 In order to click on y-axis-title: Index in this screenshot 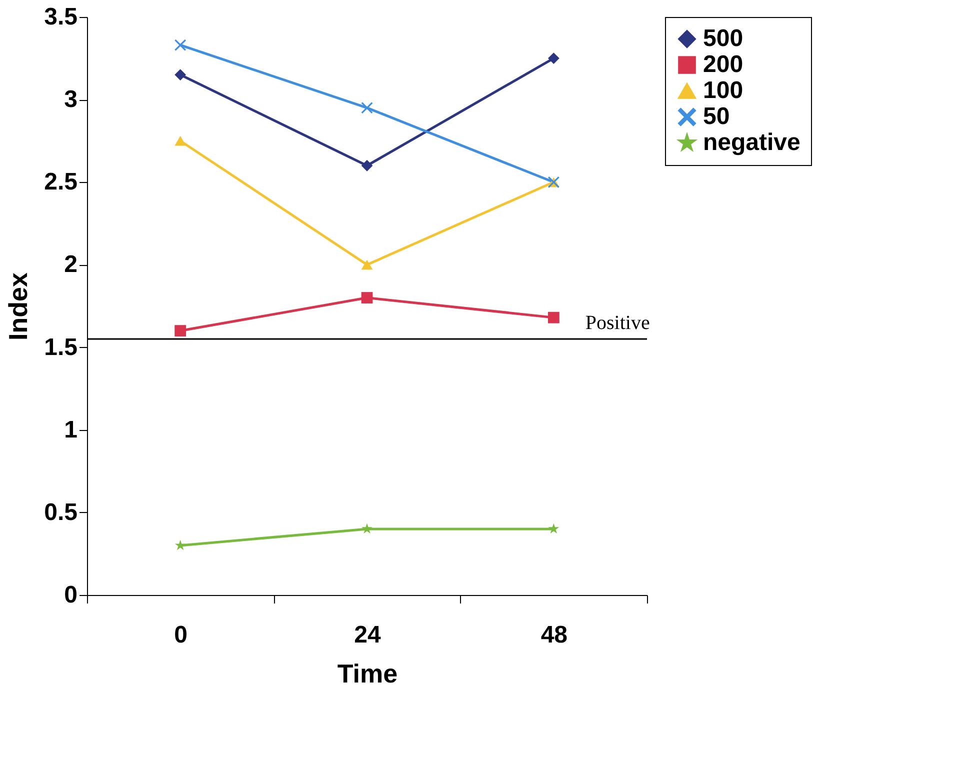, I will do `click(18, 306)`.